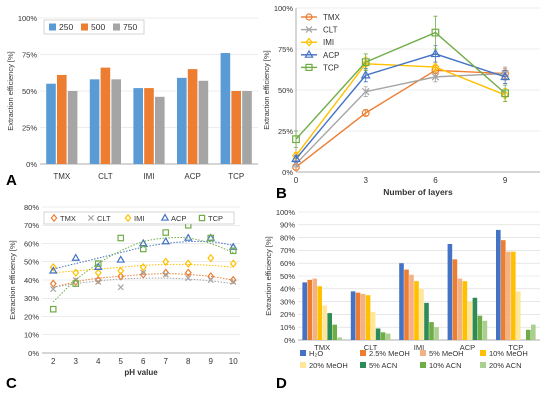 The height and width of the screenshot is (407, 550). What do you see at coordinates (287, 276) in the screenshot?
I see `y-tick-label: 50%` at bounding box center [287, 276].